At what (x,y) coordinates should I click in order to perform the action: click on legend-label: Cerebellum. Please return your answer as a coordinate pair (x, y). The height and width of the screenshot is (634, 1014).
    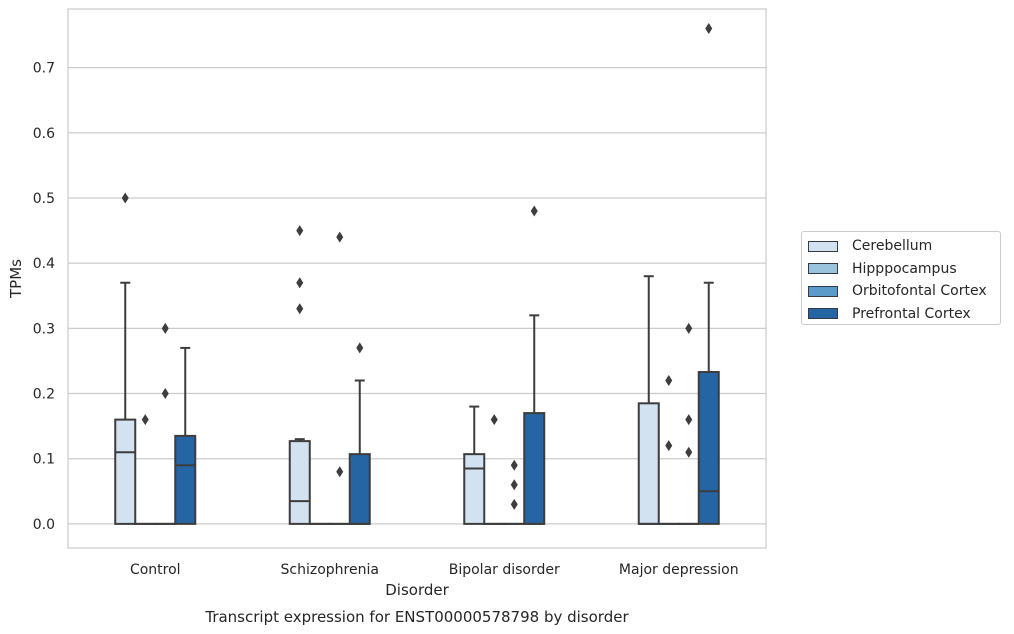
    Looking at the image, I should click on (892, 246).